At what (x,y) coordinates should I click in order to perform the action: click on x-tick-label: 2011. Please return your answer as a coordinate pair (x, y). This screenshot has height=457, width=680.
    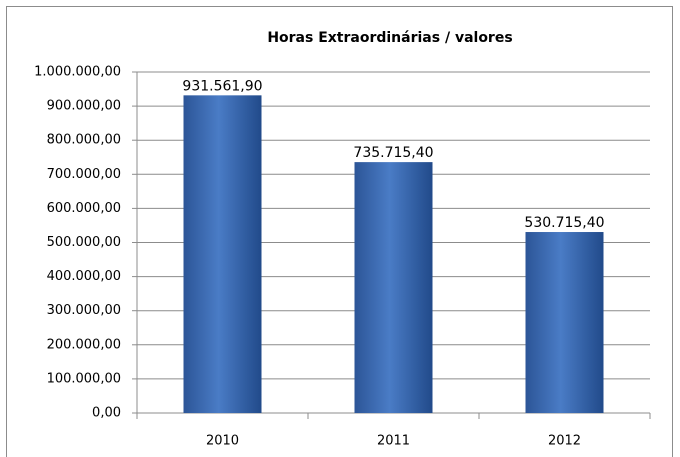
    Looking at the image, I should click on (393, 441).